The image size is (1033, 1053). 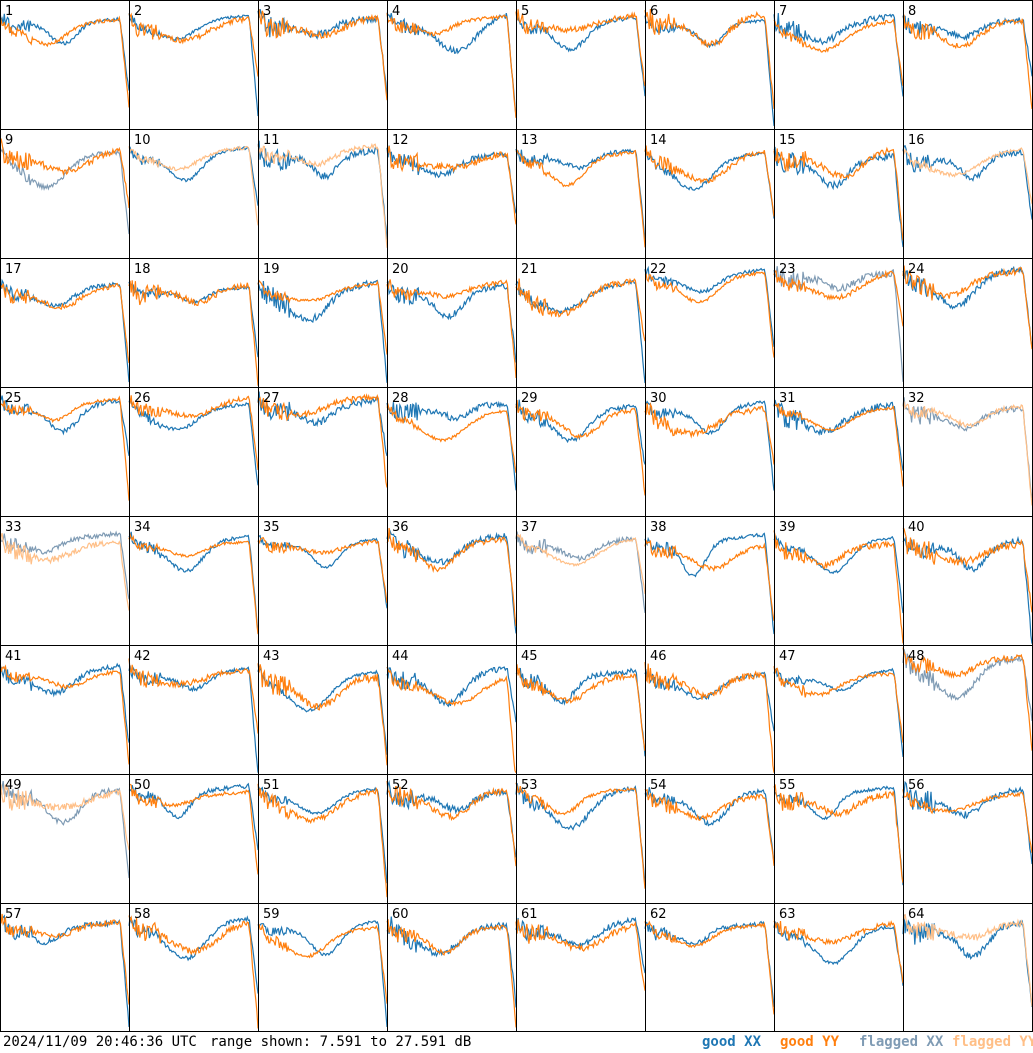 What do you see at coordinates (13, 656) in the screenshot?
I see `panel-label-41: 41` at bounding box center [13, 656].